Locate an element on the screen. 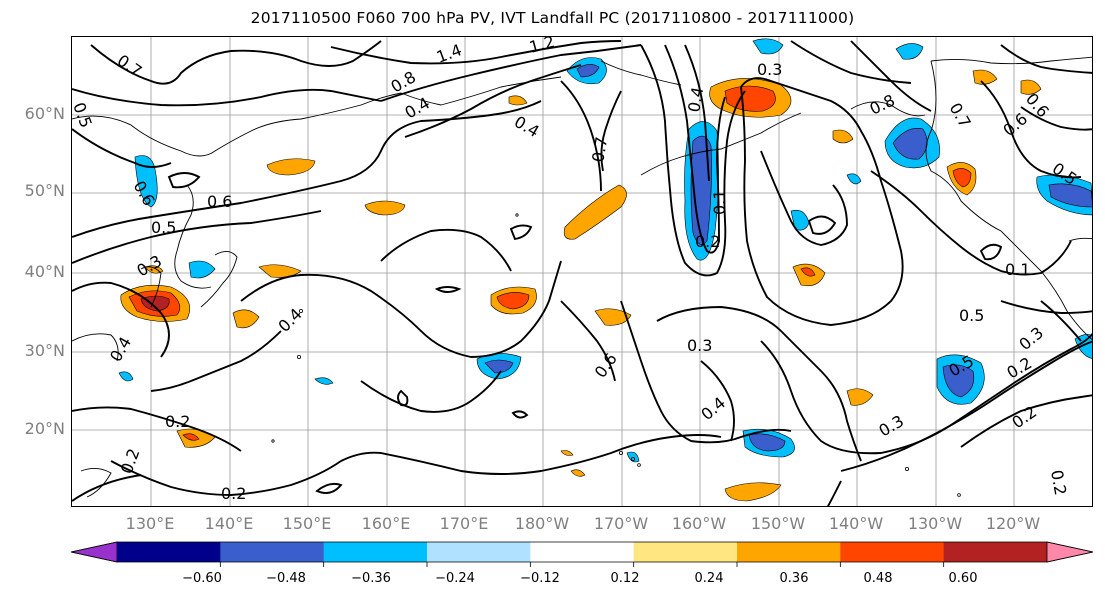 The height and width of the screenshot is (601, 1105). colorbar-tick-label: 0.24 is located at coordinates (709, 578).